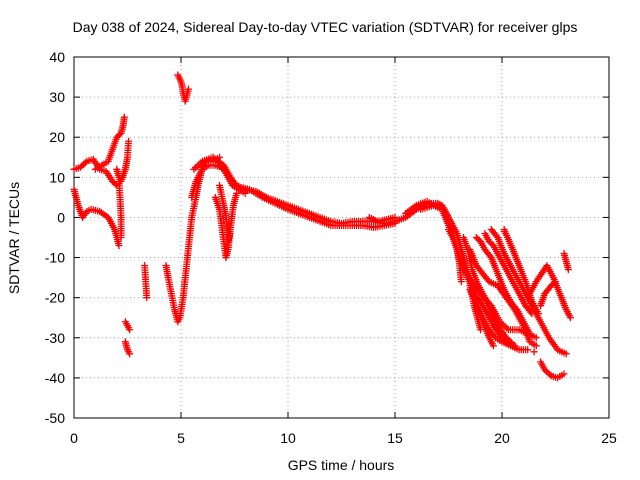 The image size is (640, 480). I want to click on x-axis-label: GPS time / hours, so click(341, 465).